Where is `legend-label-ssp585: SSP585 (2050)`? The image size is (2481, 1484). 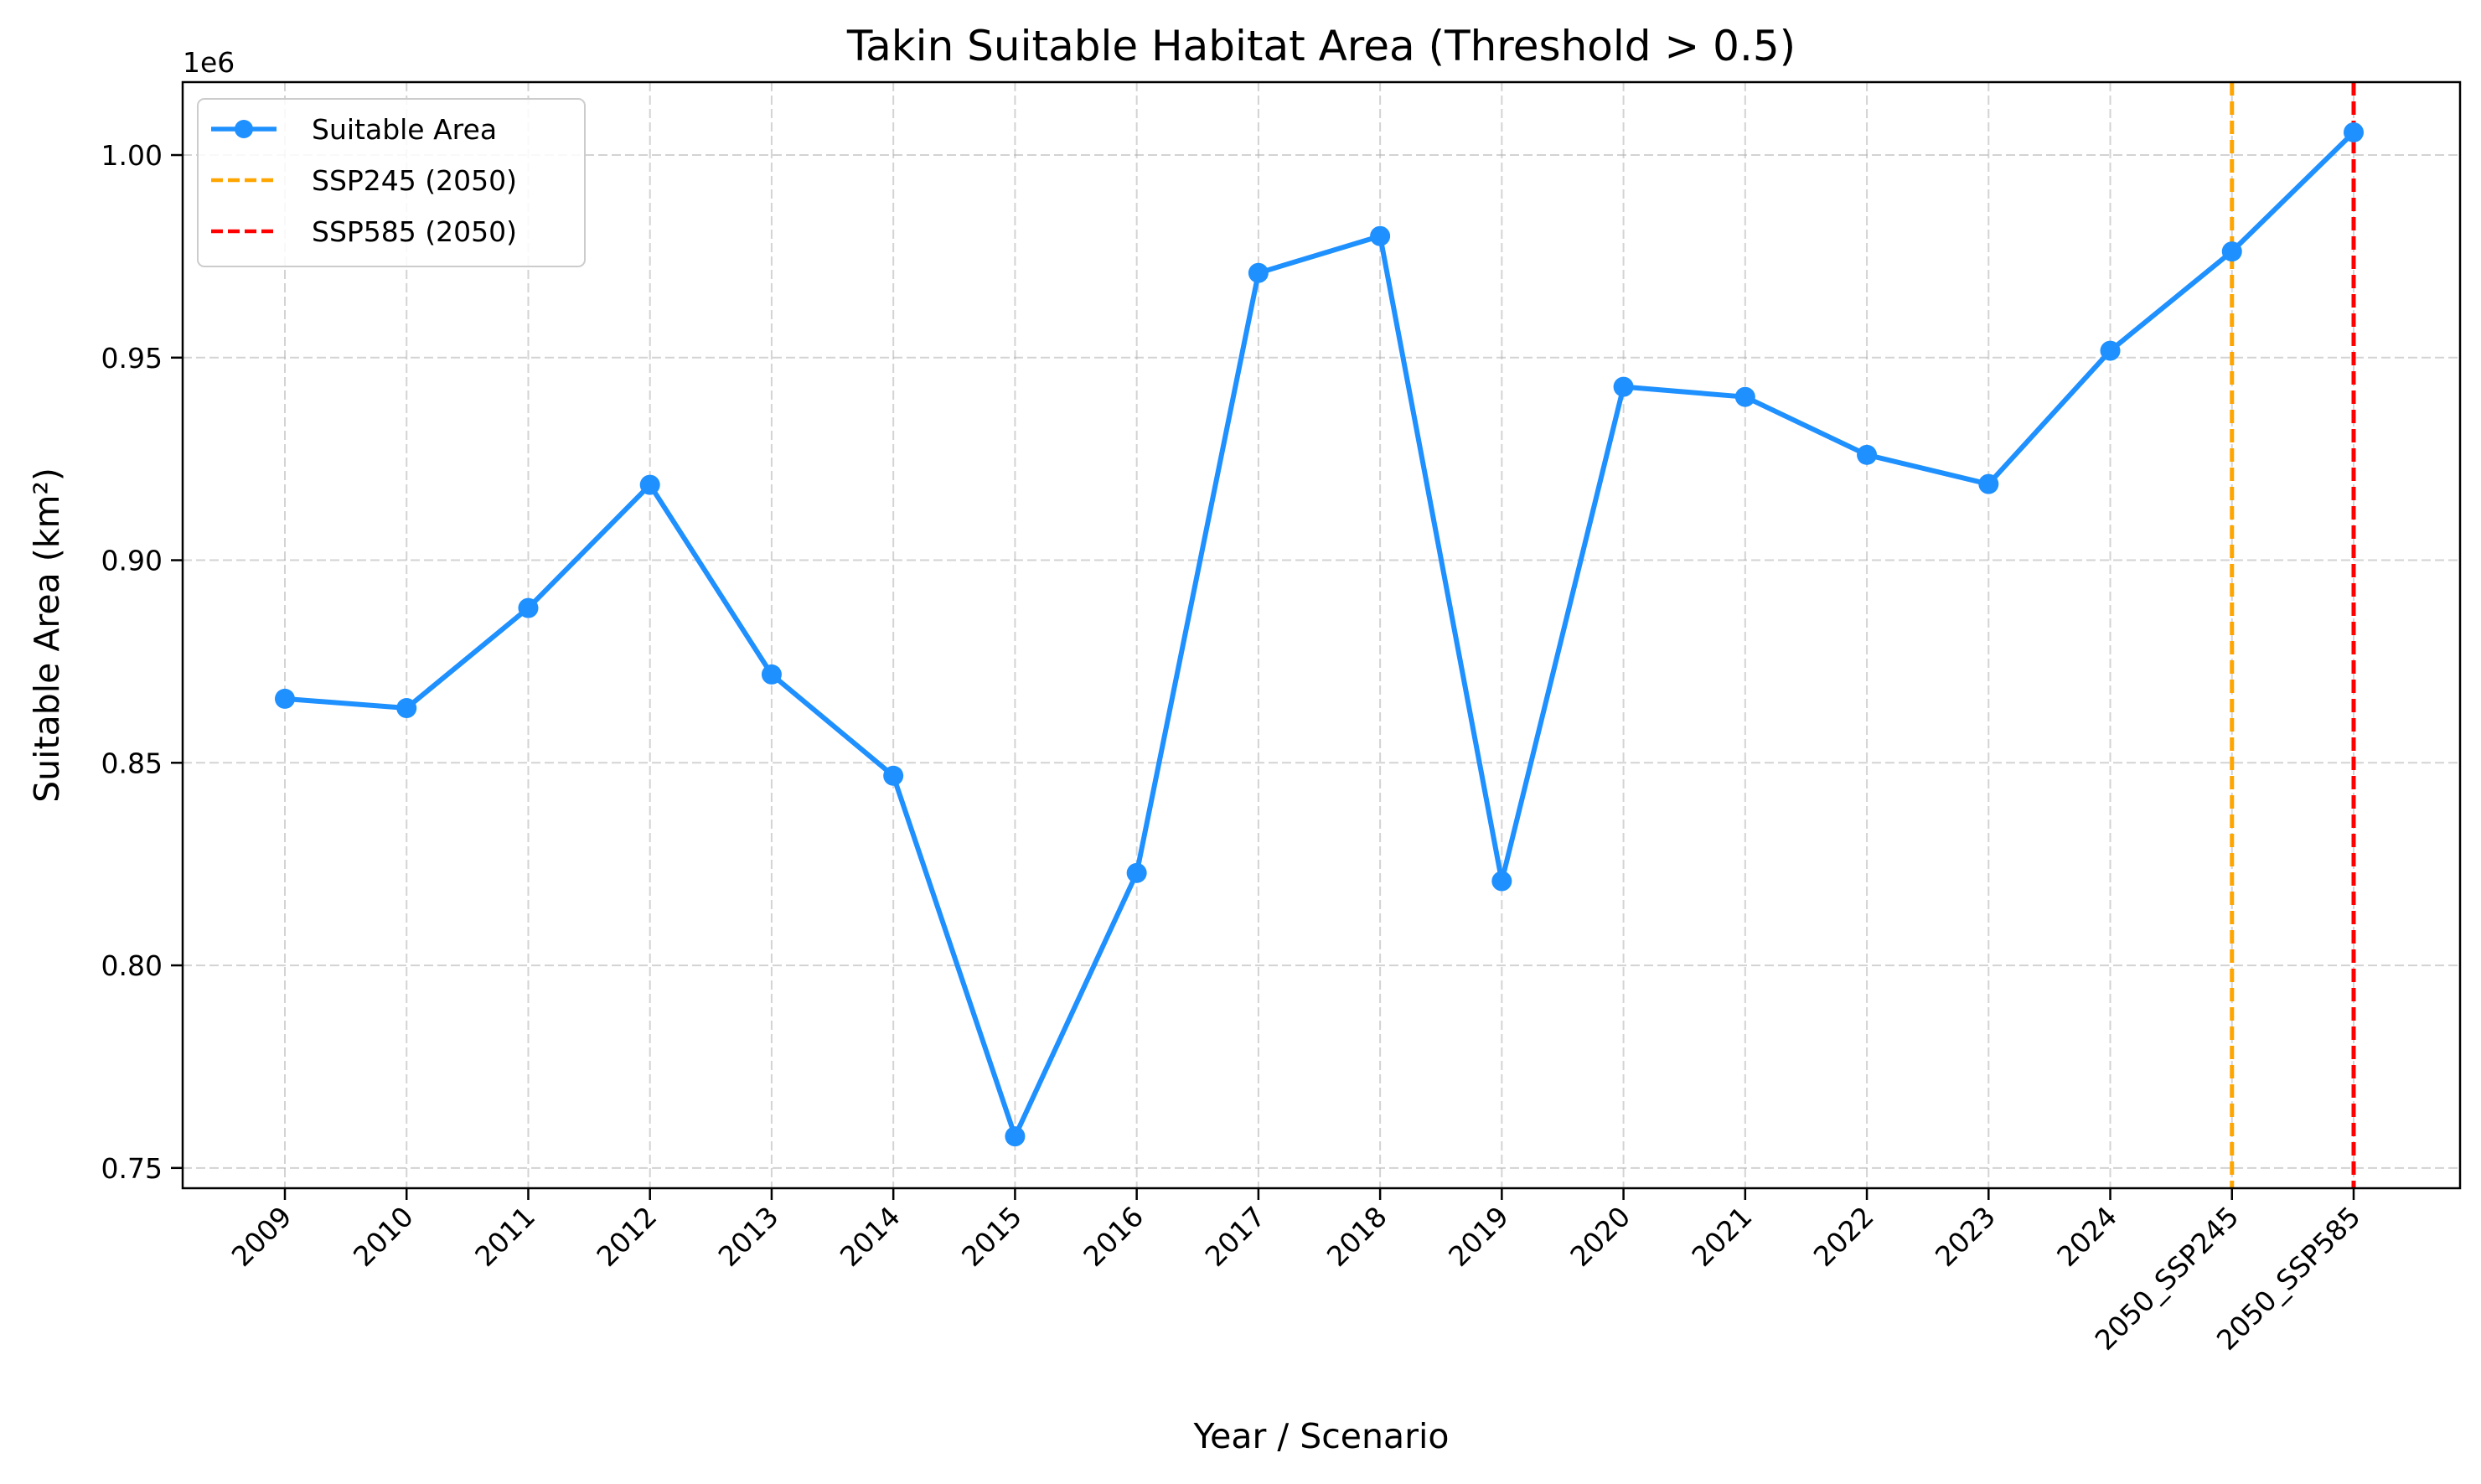 legend-label-ssp585: SSP585 (2050) is located at coordinates (415, 232).